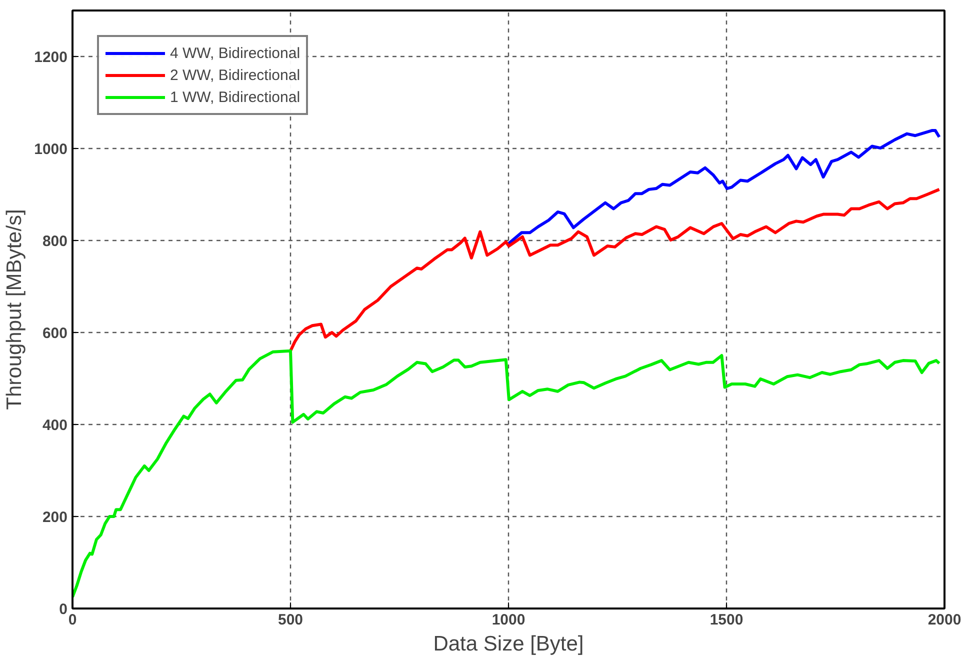 The image size is (964, 658). Describe the element at coordinates (55, 333) in the screenshot. I see `y-tick-label: 600` at that location.